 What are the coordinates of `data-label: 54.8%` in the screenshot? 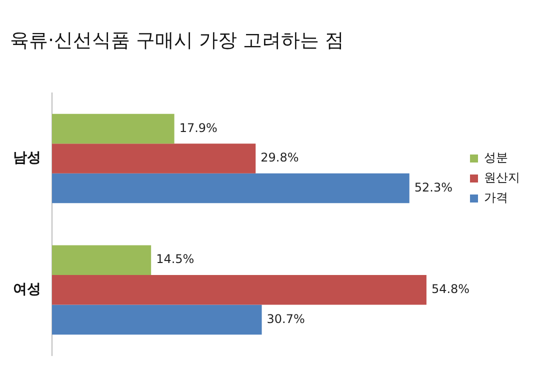 It's located at (450, 289).